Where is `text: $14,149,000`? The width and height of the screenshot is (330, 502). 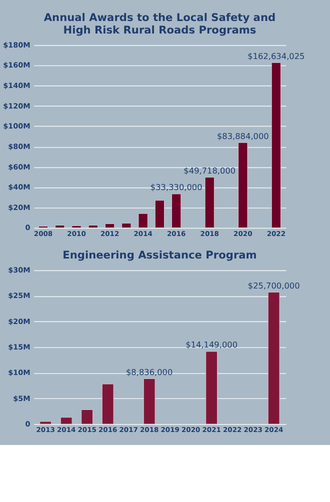 text: $14,149,000 is located at coordinates (212, 345).